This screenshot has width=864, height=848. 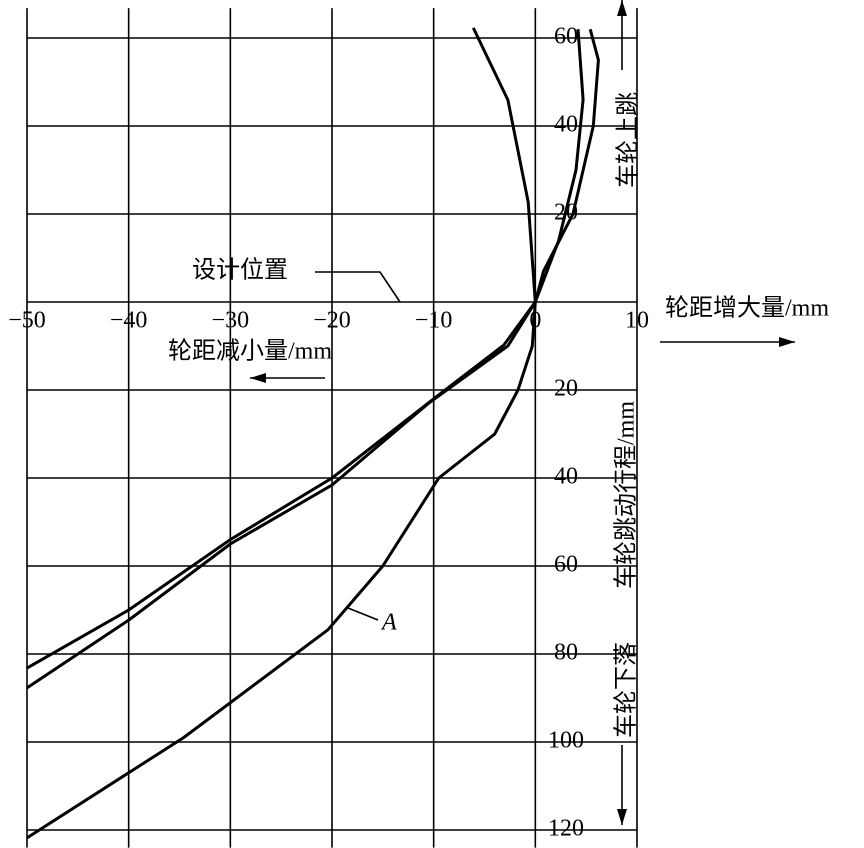 I want to click on x-axis-label-negative: 轮距减小量/mm, so click(x=250, y=351).